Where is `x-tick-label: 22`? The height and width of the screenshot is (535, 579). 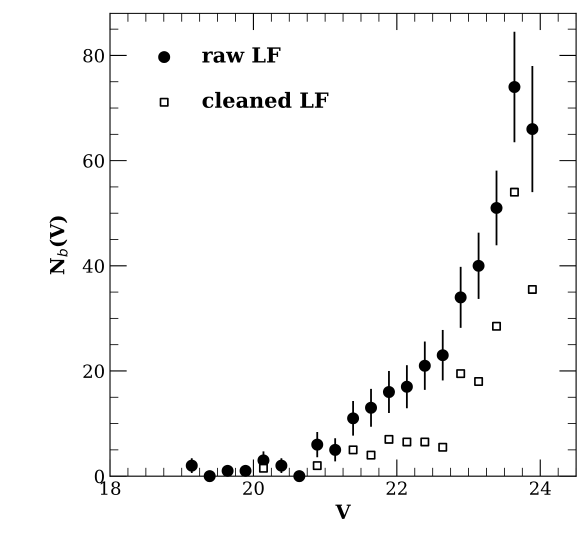
x-tick-label: 22 is located at coordinates (396, 488).